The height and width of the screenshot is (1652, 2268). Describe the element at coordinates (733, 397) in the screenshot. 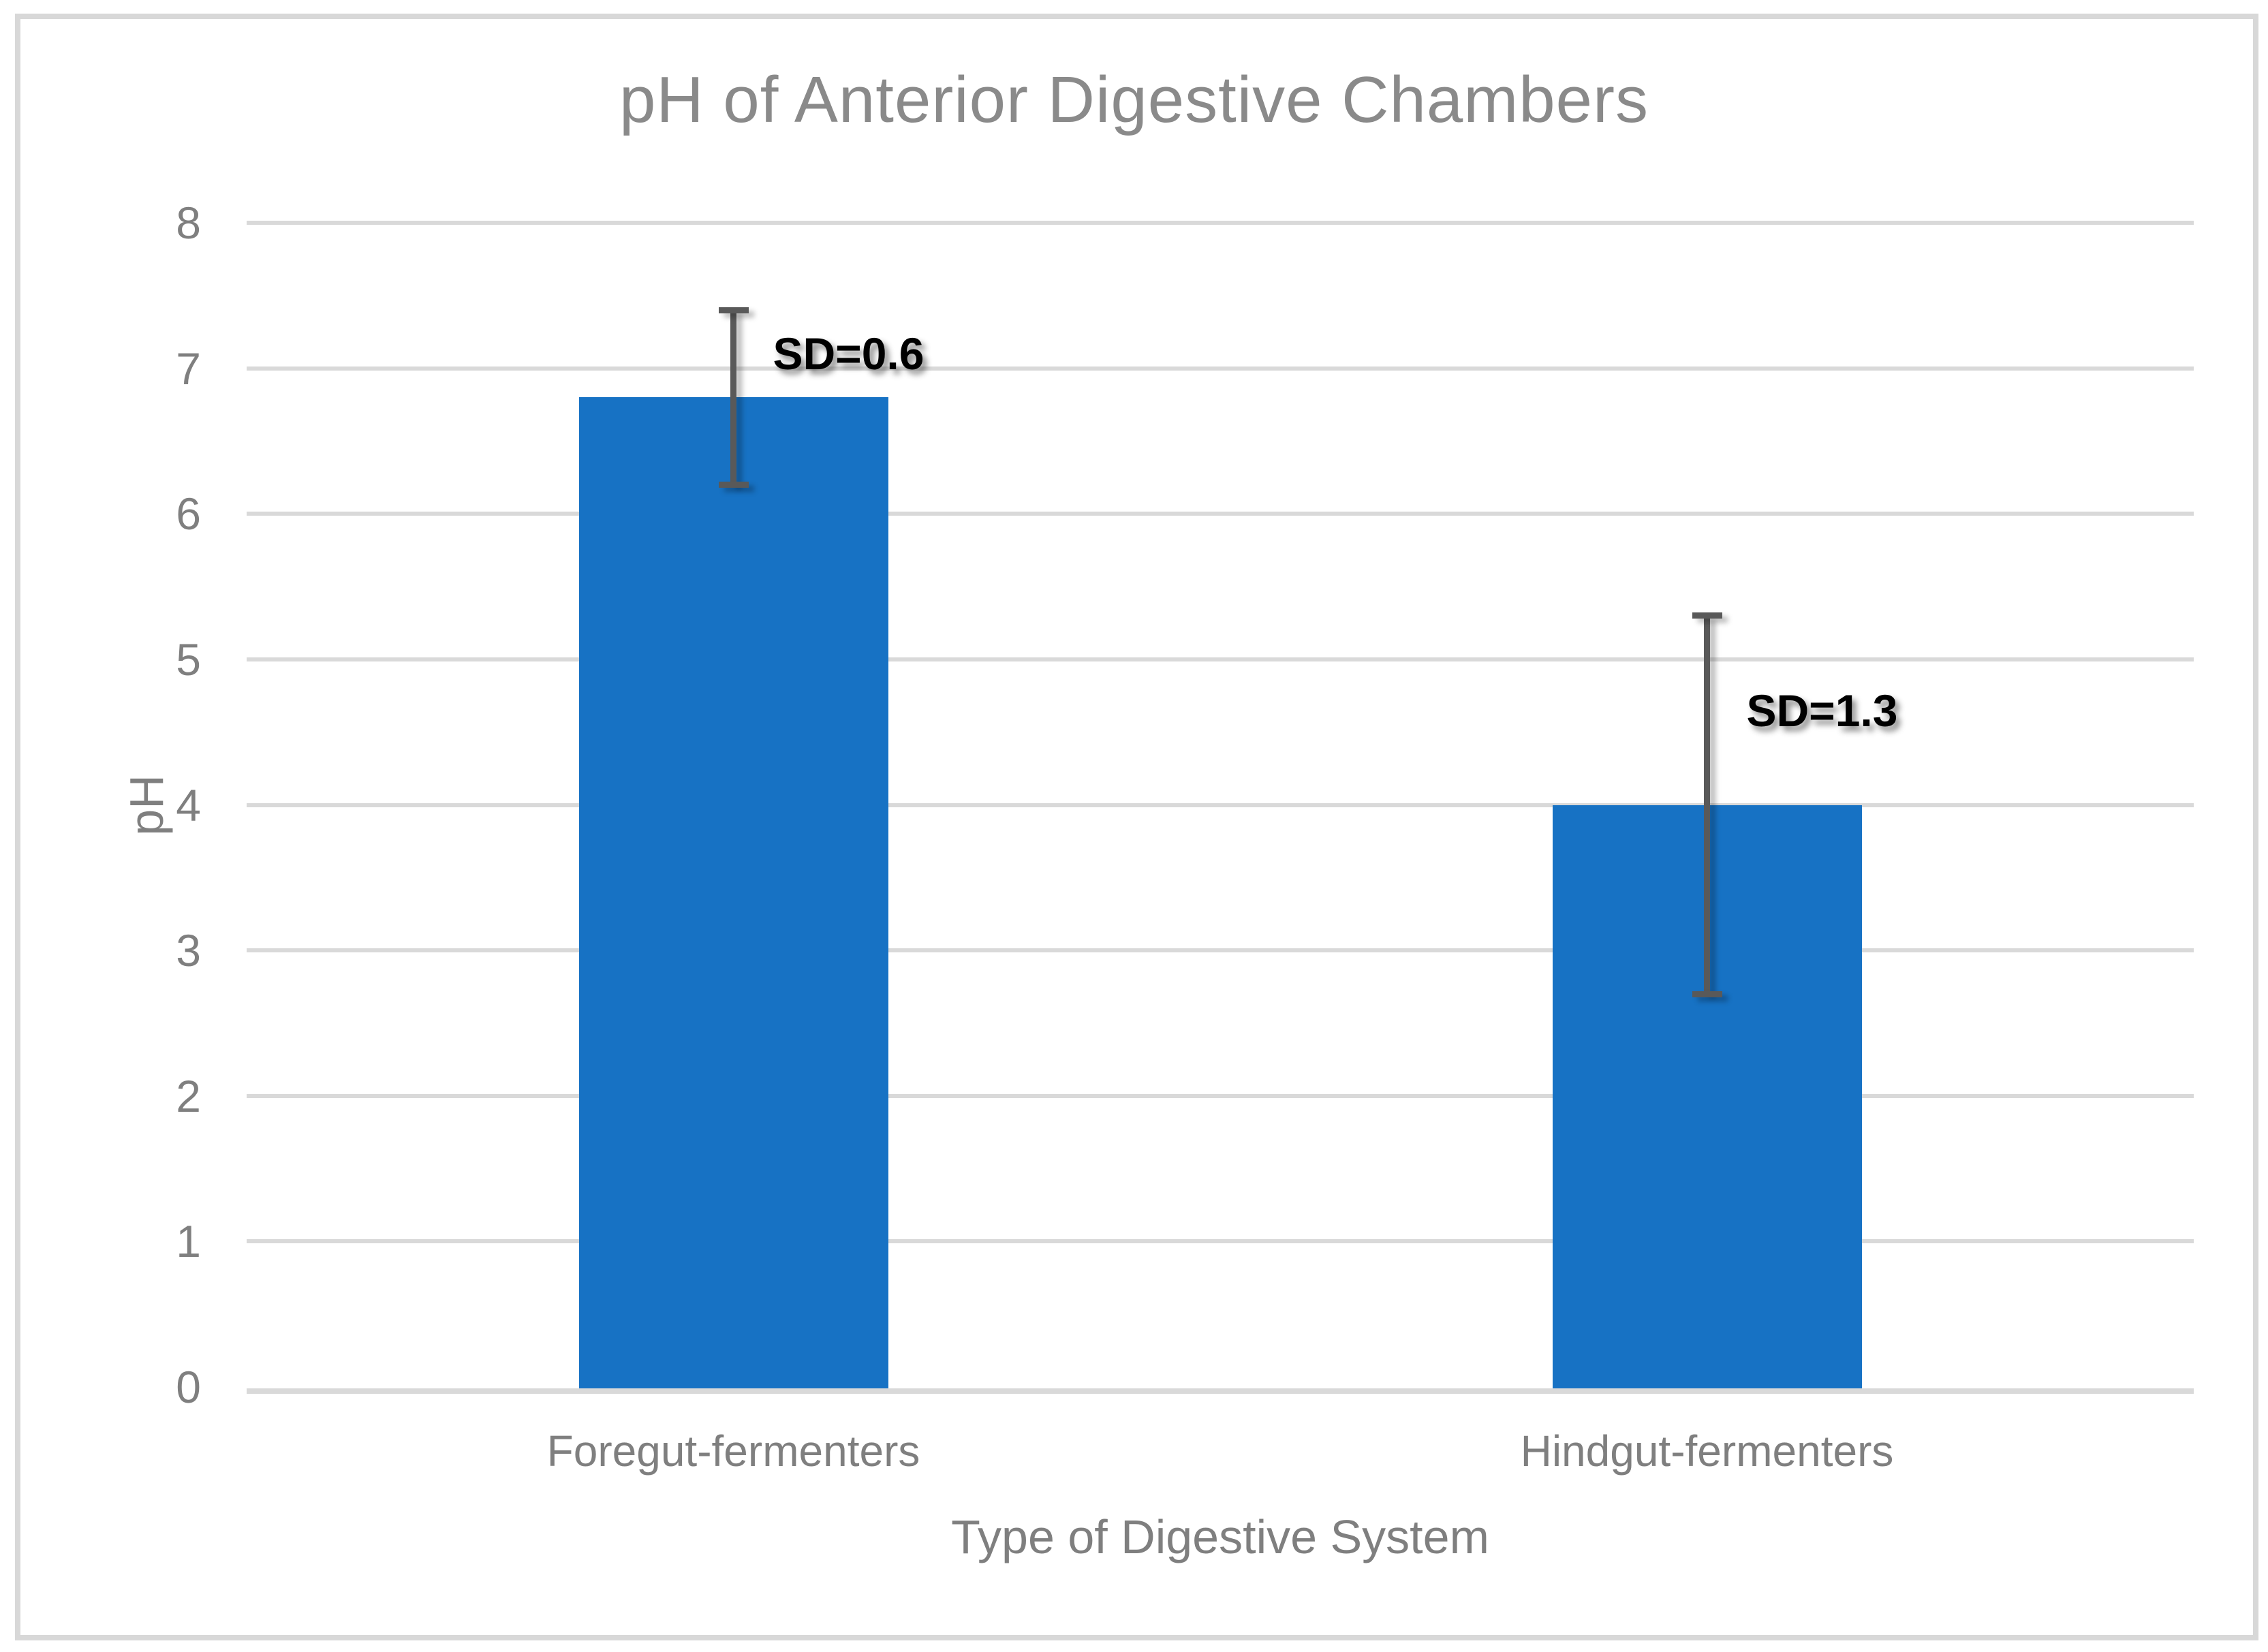

I see `error-bar-line-foregut-fermenters` at that location.